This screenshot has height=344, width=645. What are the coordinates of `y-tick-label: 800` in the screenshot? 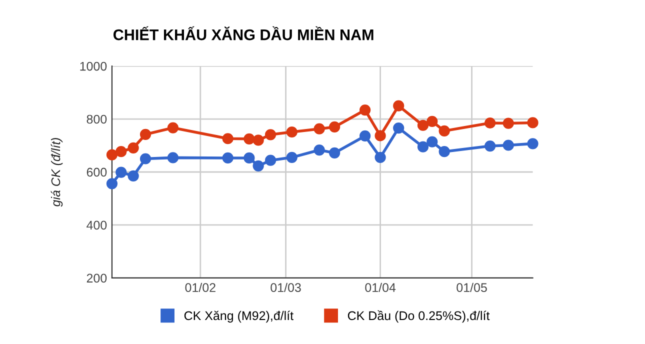 It's located at (96, 119).